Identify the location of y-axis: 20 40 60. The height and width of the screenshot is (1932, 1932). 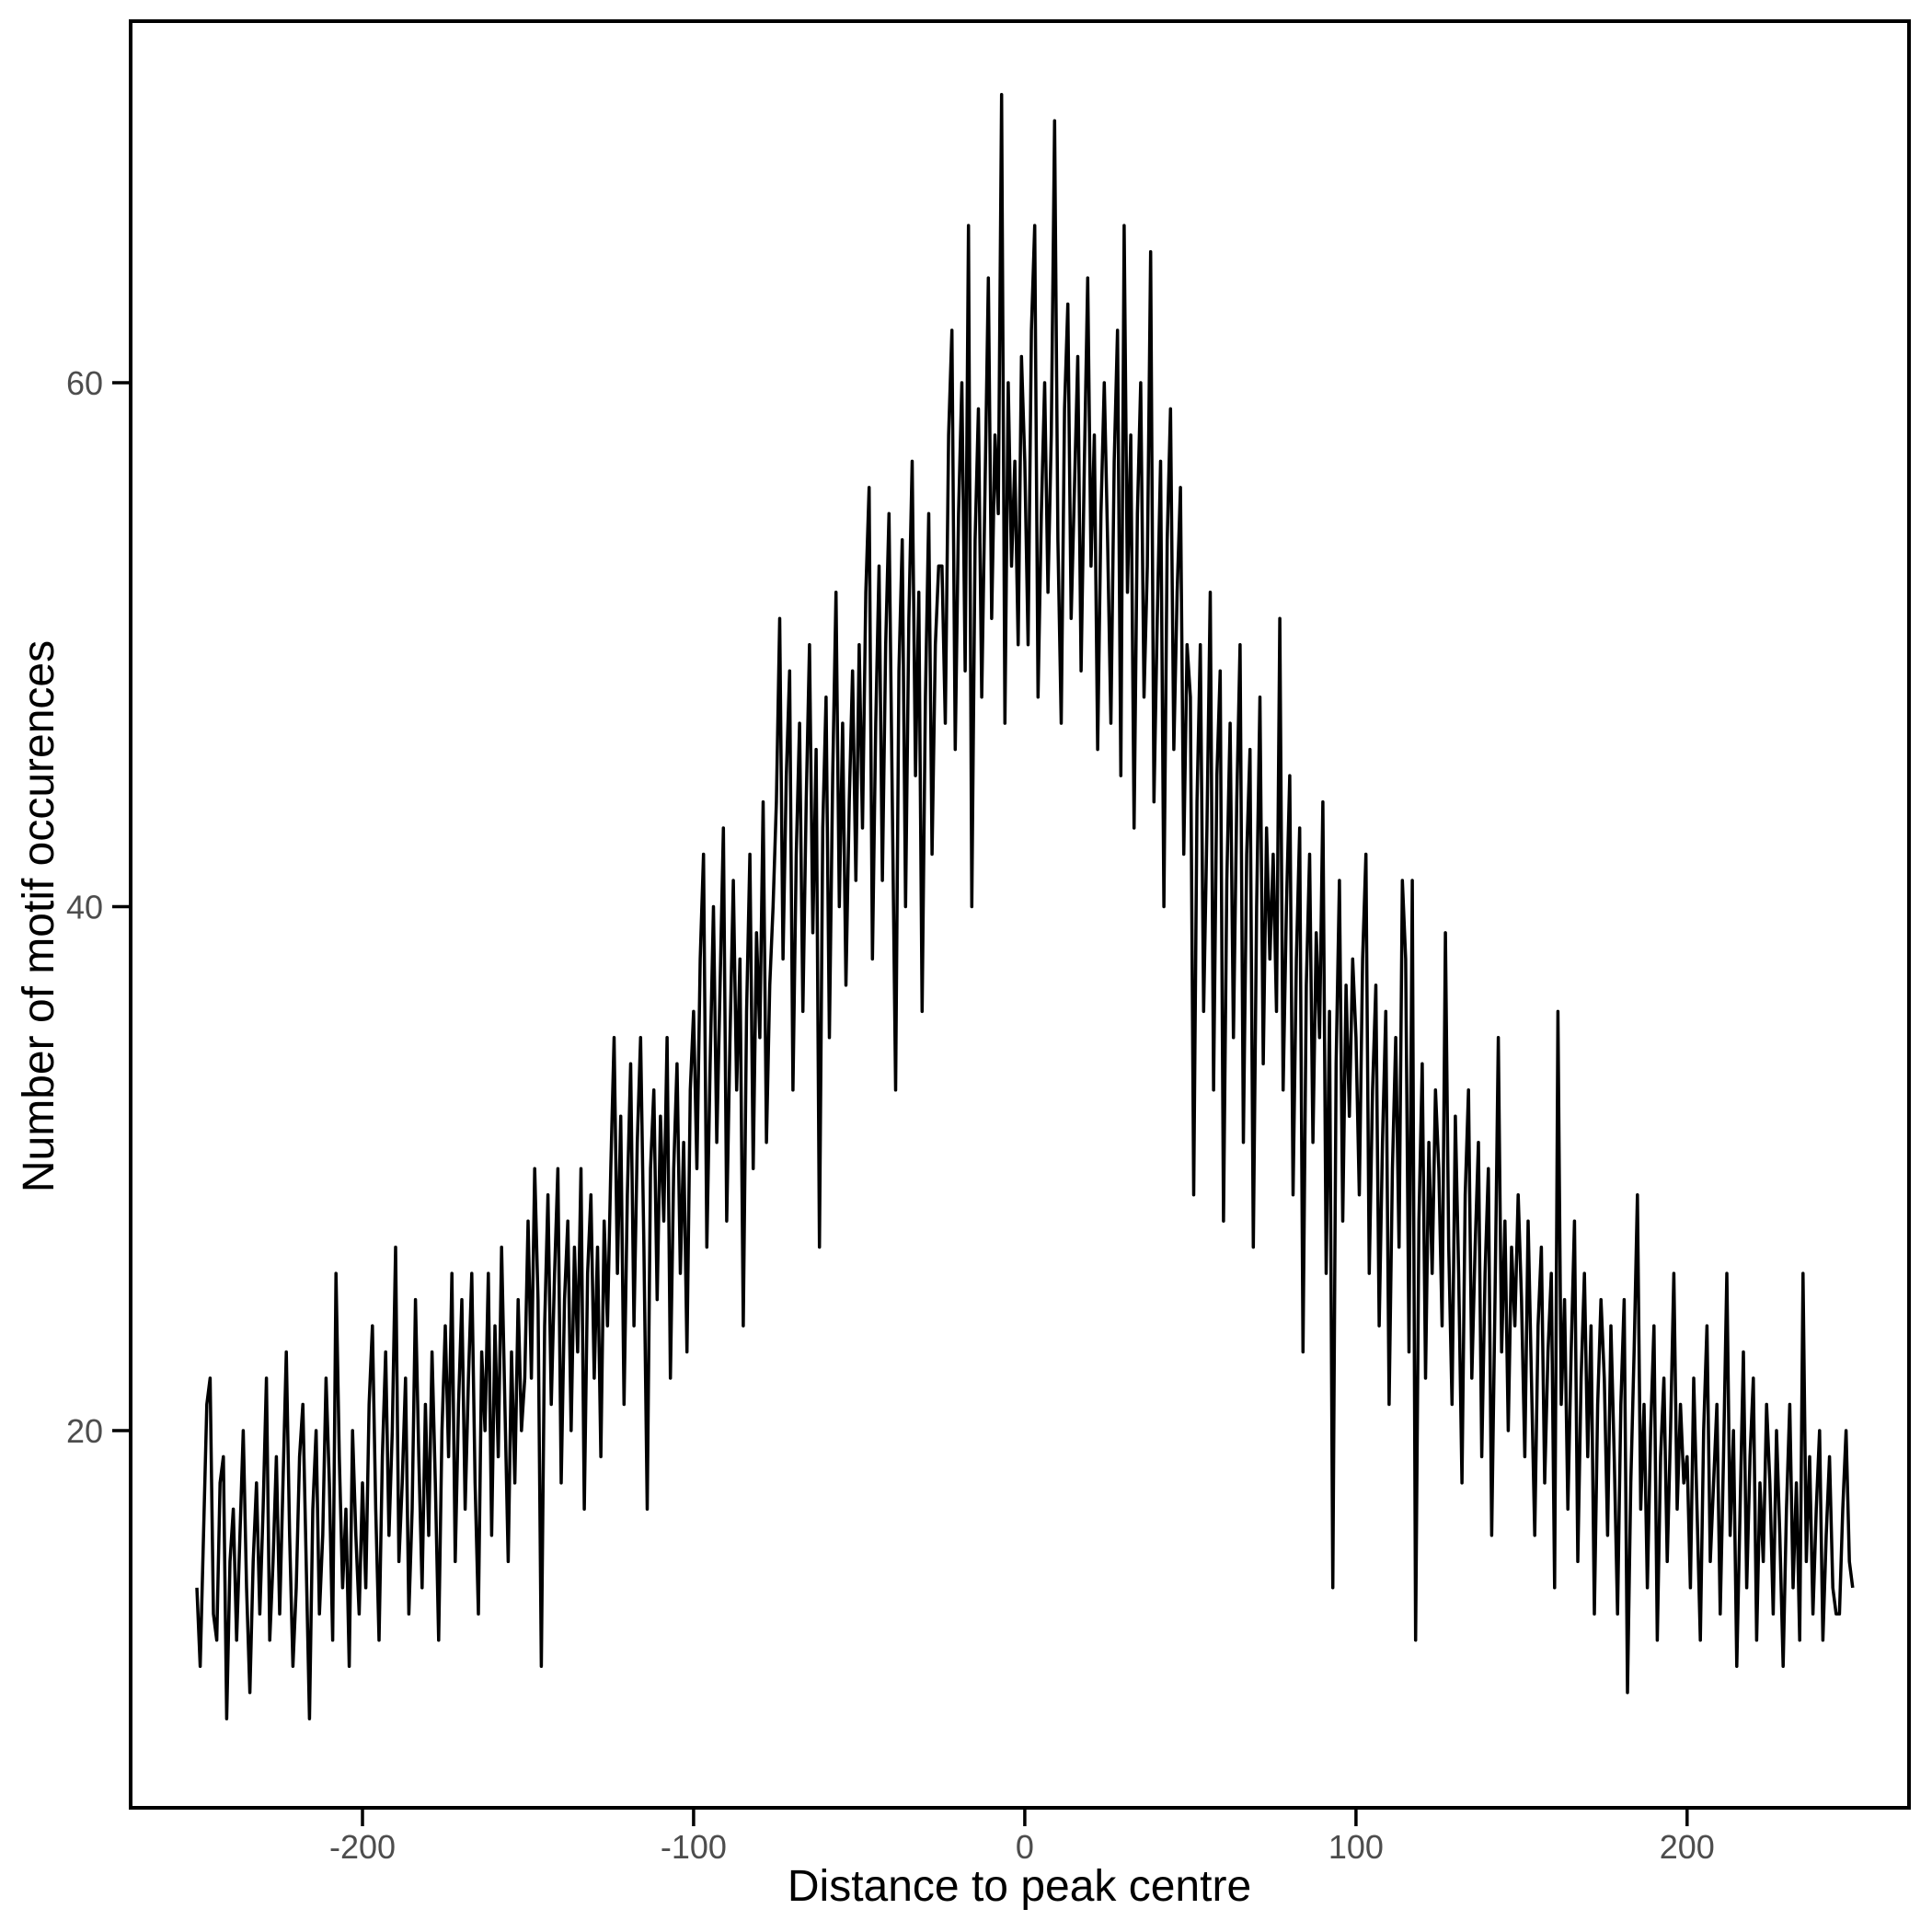
(97, 907).